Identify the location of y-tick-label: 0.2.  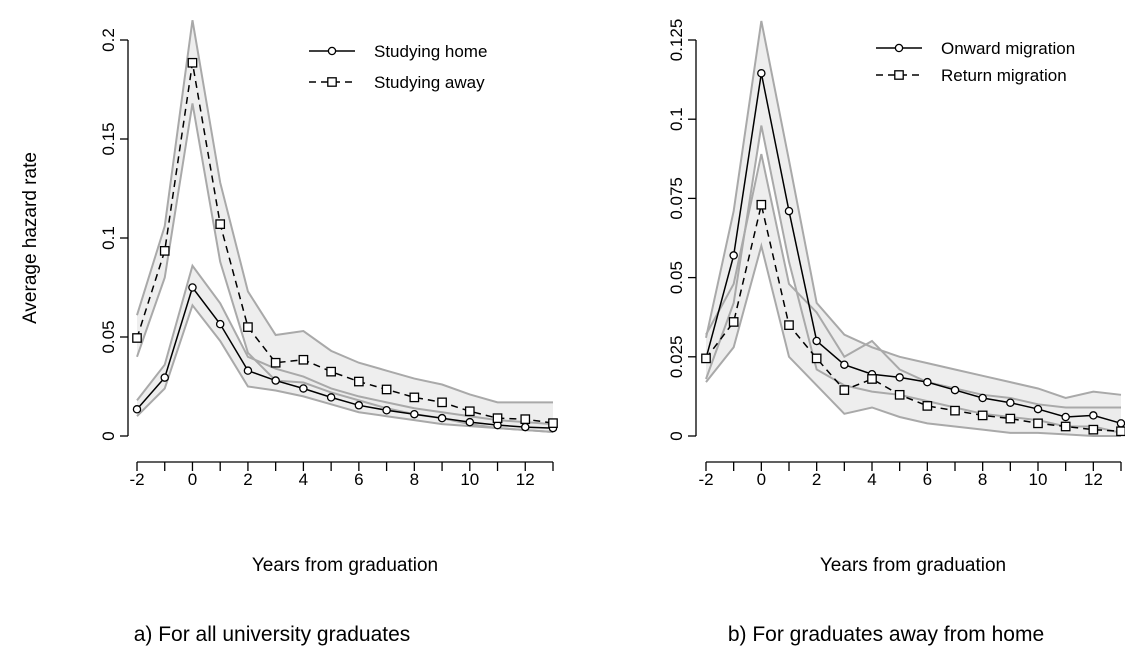
(108, 40).